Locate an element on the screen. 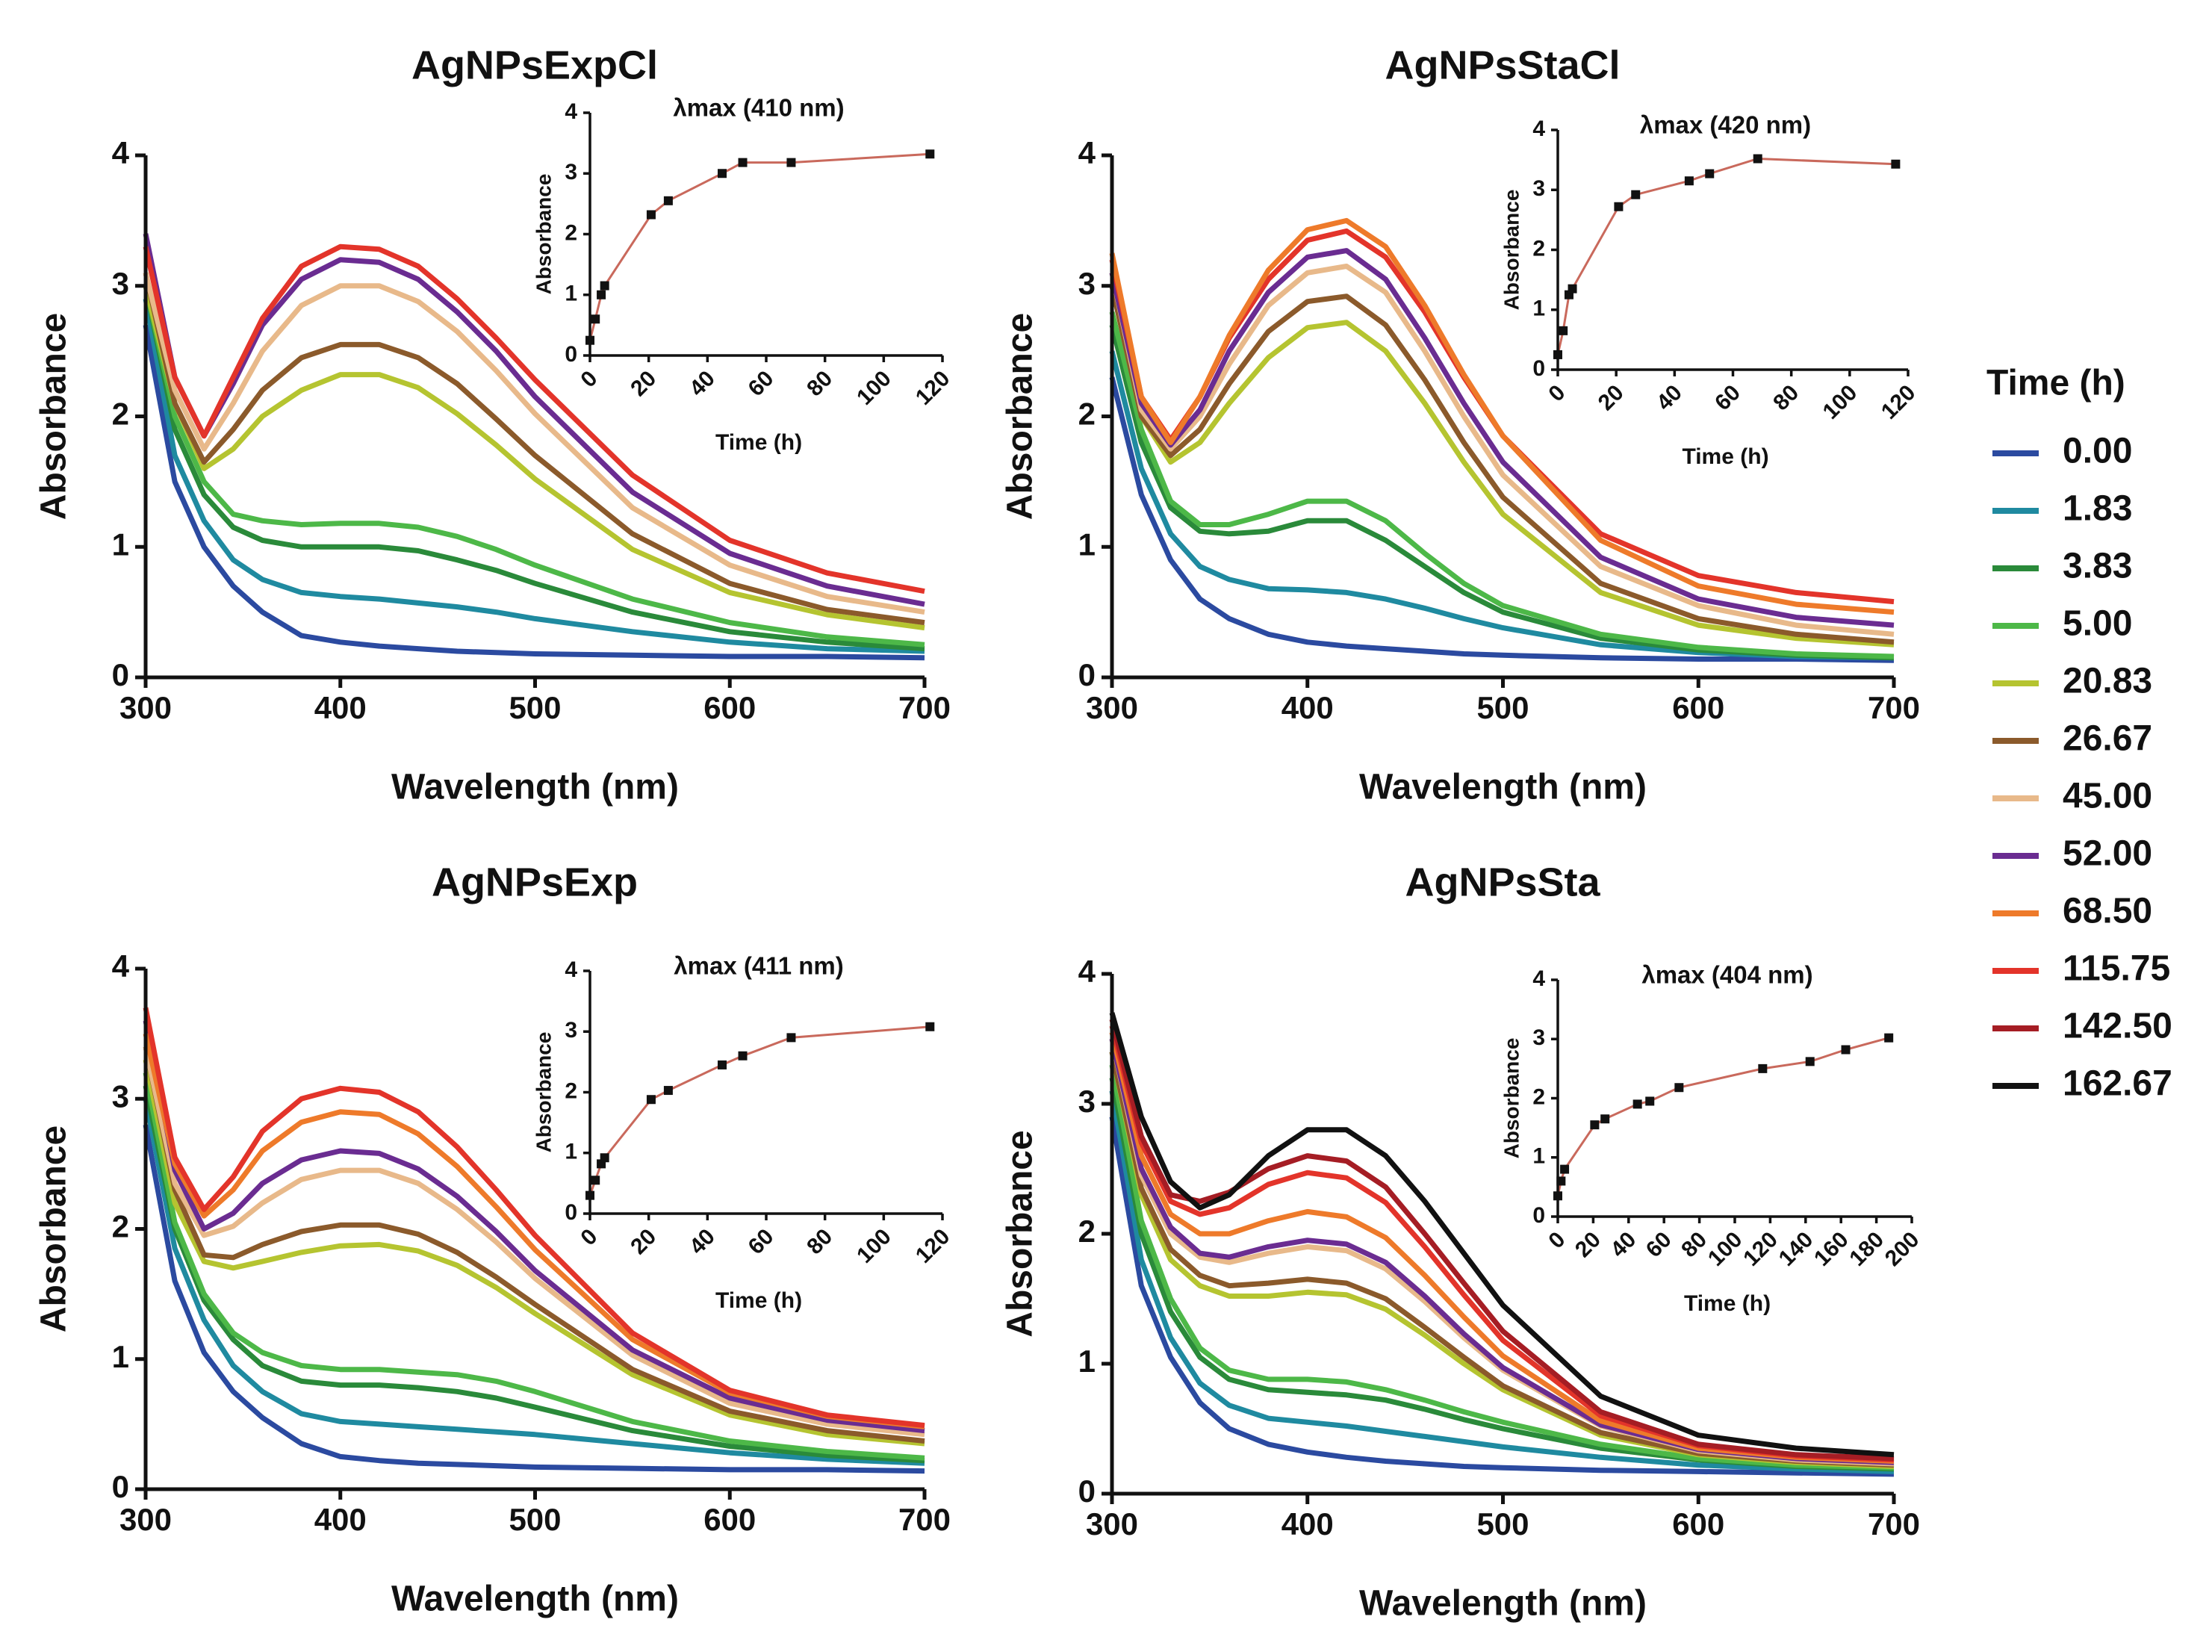 The width and height of the screenshot is (2212, 1652). x-tick-label: 80 is located at coordinates (1786, 397).